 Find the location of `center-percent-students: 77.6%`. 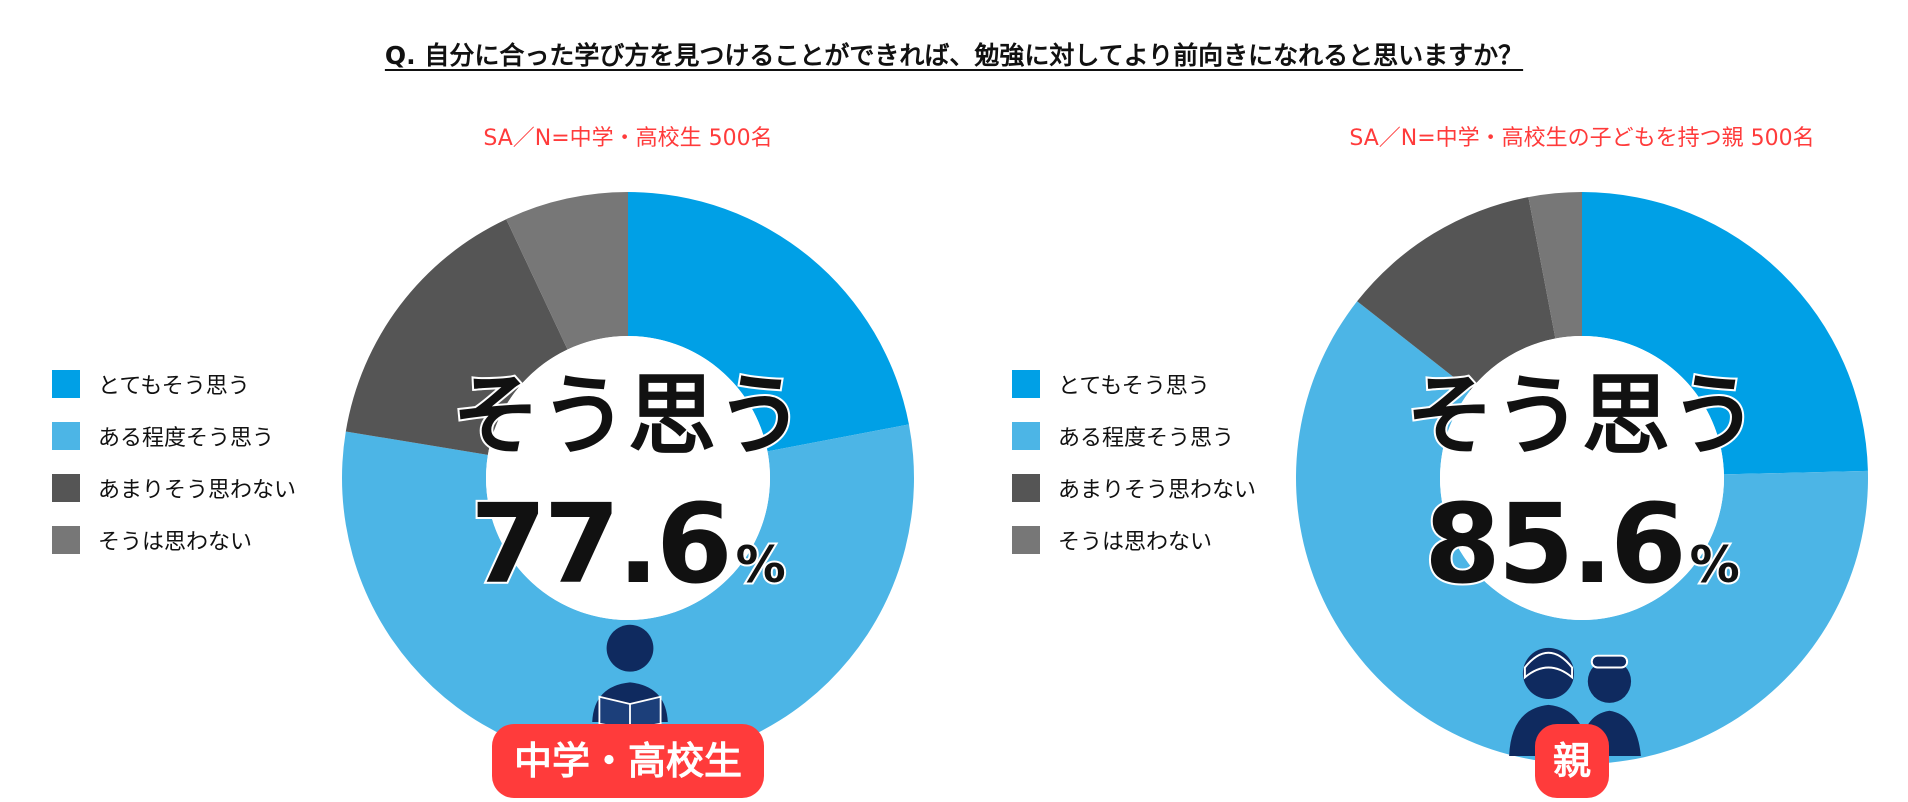

center-percent-students: 77.6% is located at coordinates (628, 544).